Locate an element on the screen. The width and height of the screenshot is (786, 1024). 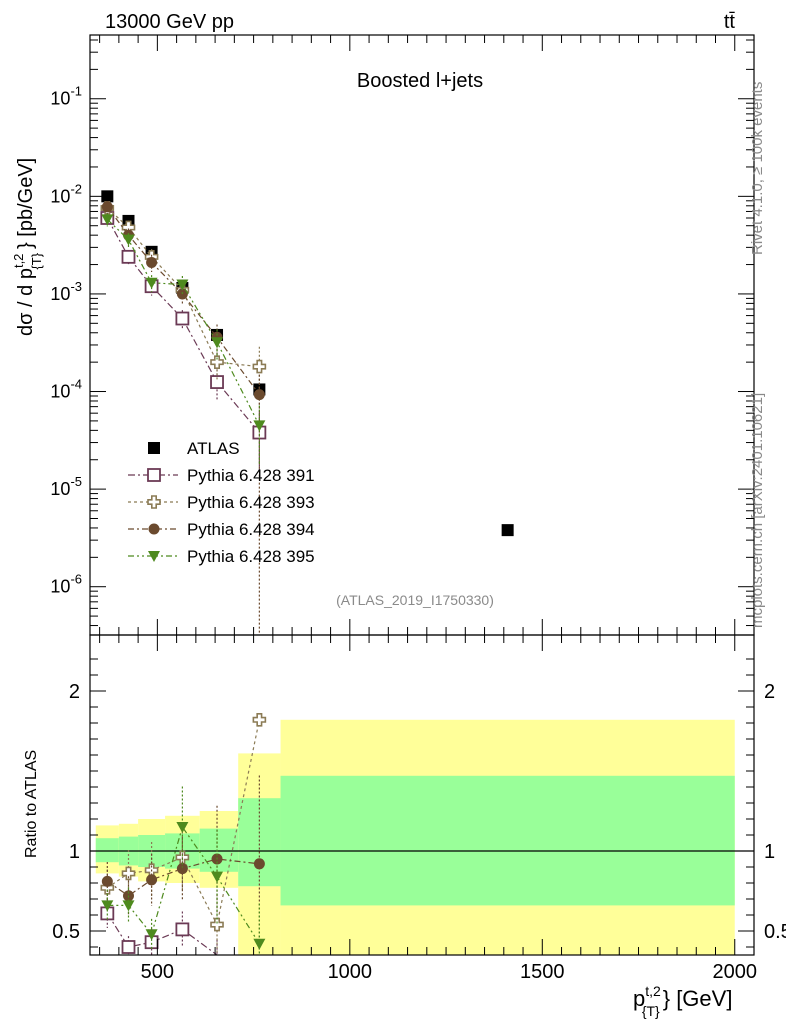
x-tick-label: 1000 is located at coordinates (350, 972).